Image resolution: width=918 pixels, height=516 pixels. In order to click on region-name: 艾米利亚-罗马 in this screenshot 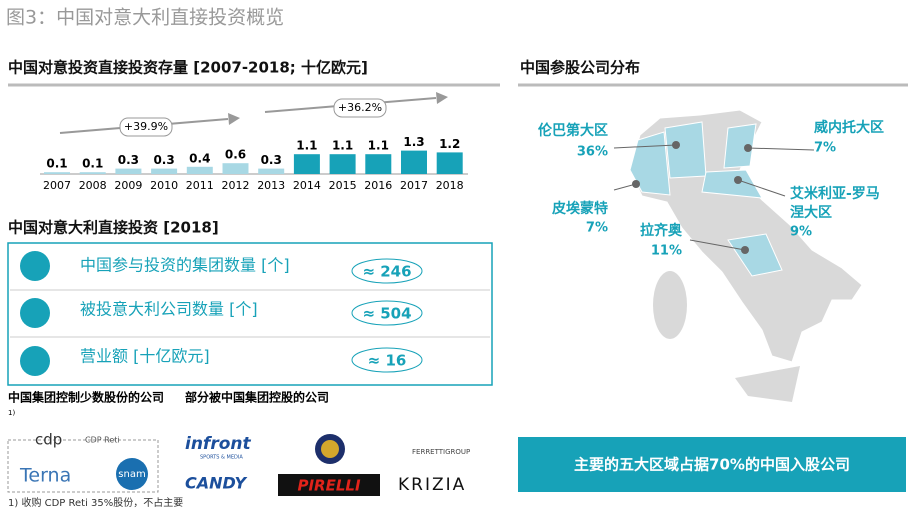, I will do `click(835, 193)`.